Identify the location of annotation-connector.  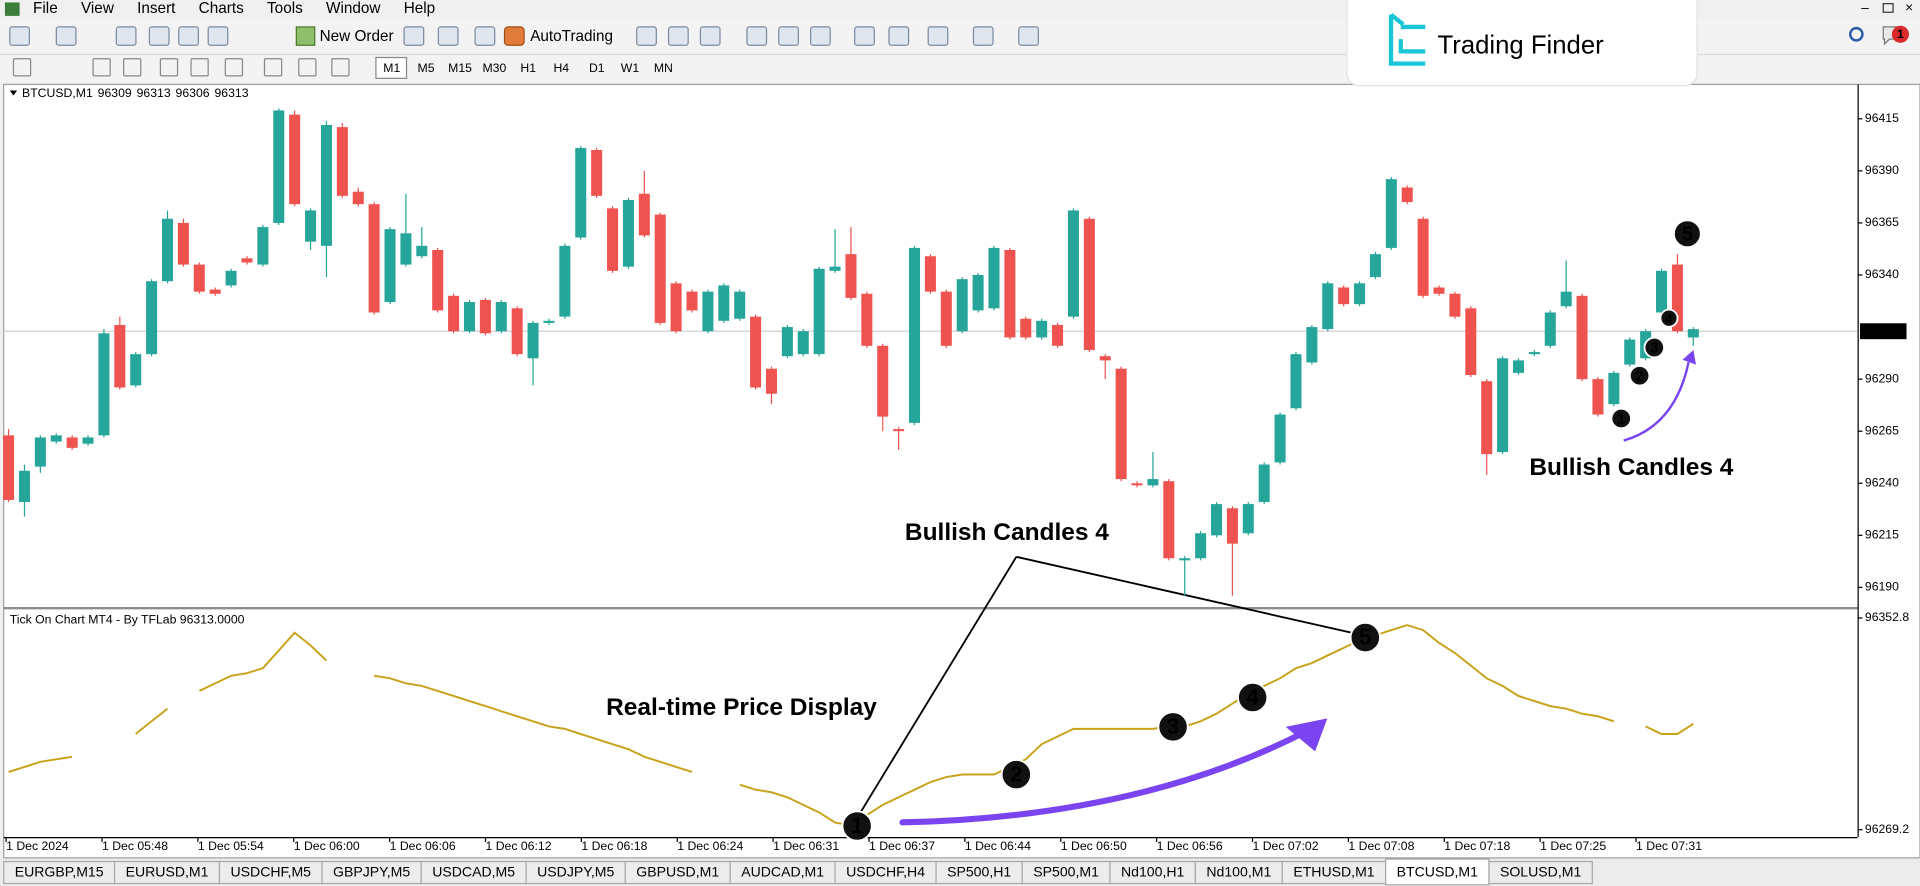
(1186, 595).